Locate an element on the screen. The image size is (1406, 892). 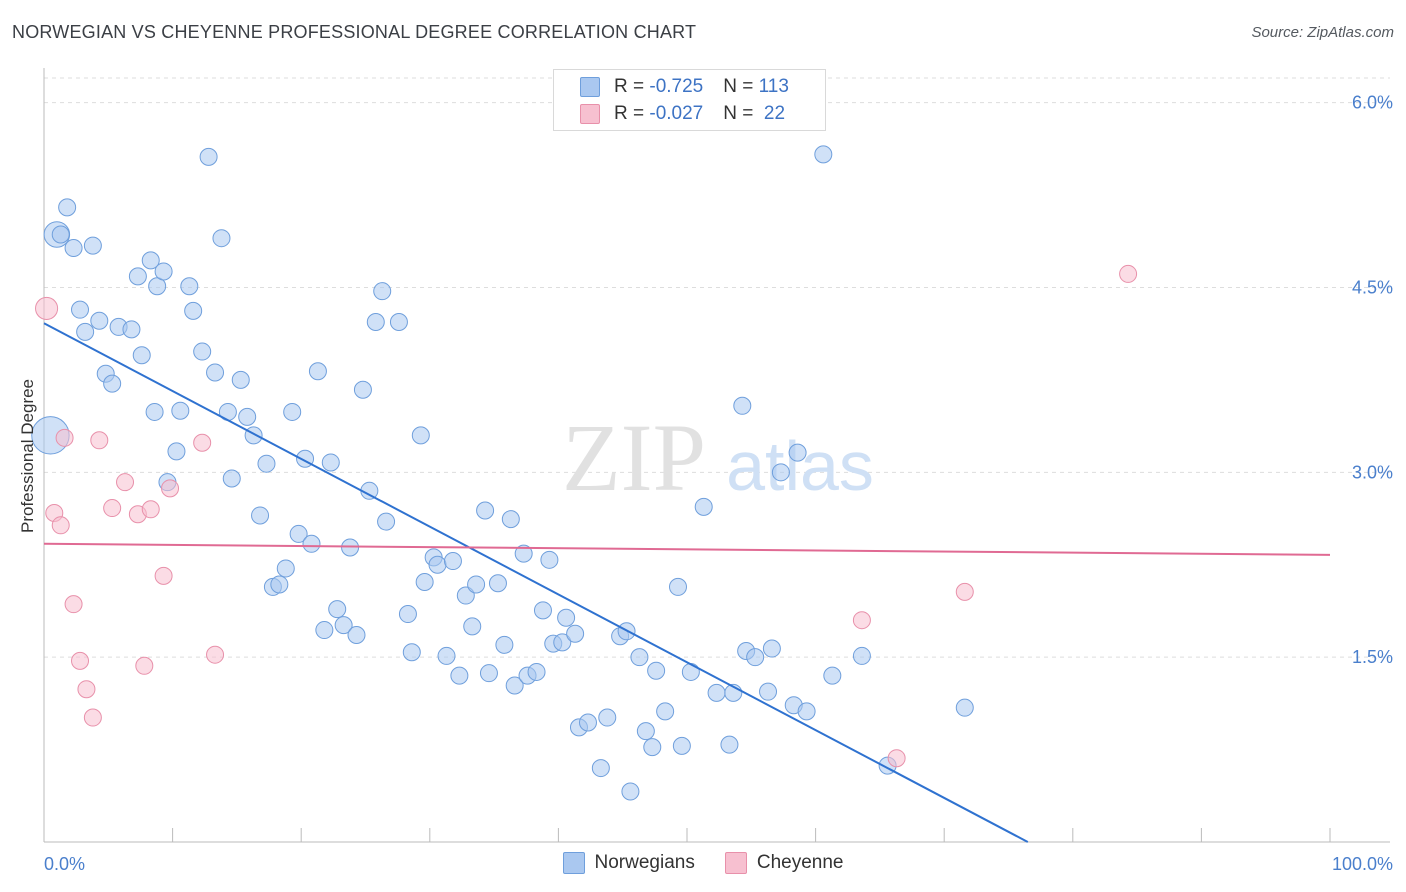
legend-item-norwegians: Norwegians is located at coordinates (628, 863).